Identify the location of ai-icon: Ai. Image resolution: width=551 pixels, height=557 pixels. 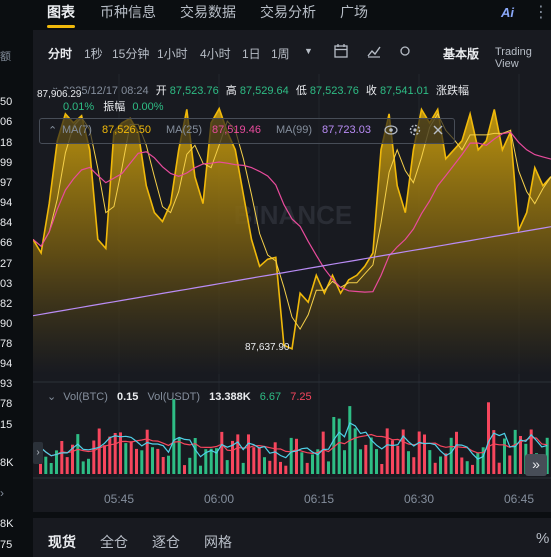
(507, 12).